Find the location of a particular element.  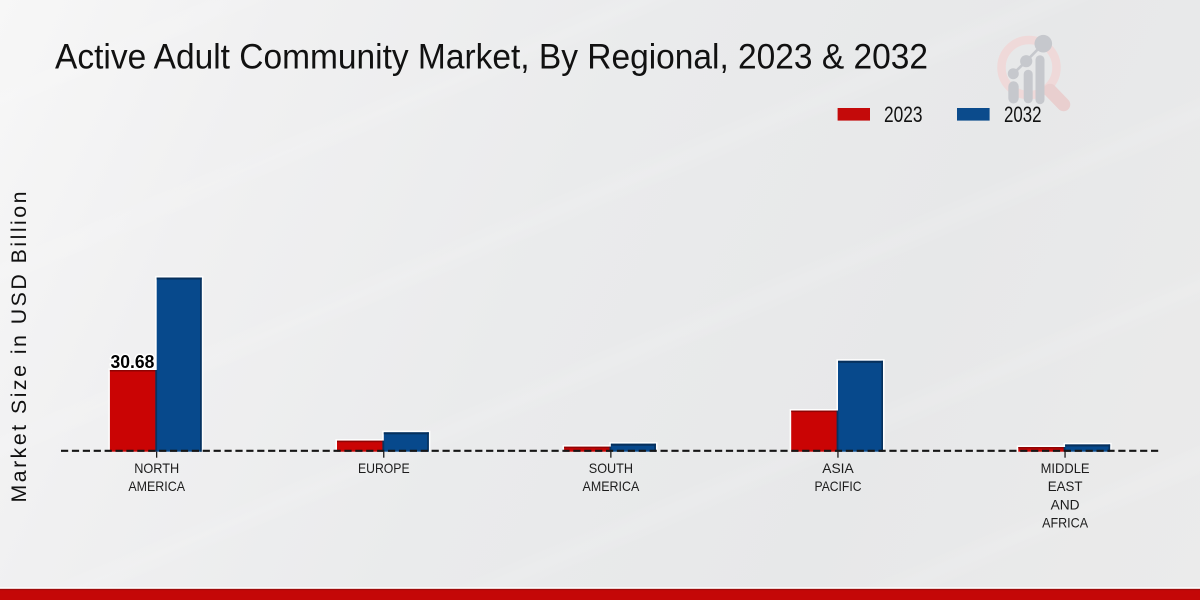

svg-text: PACIFIC is located at coordinates (838, 486).